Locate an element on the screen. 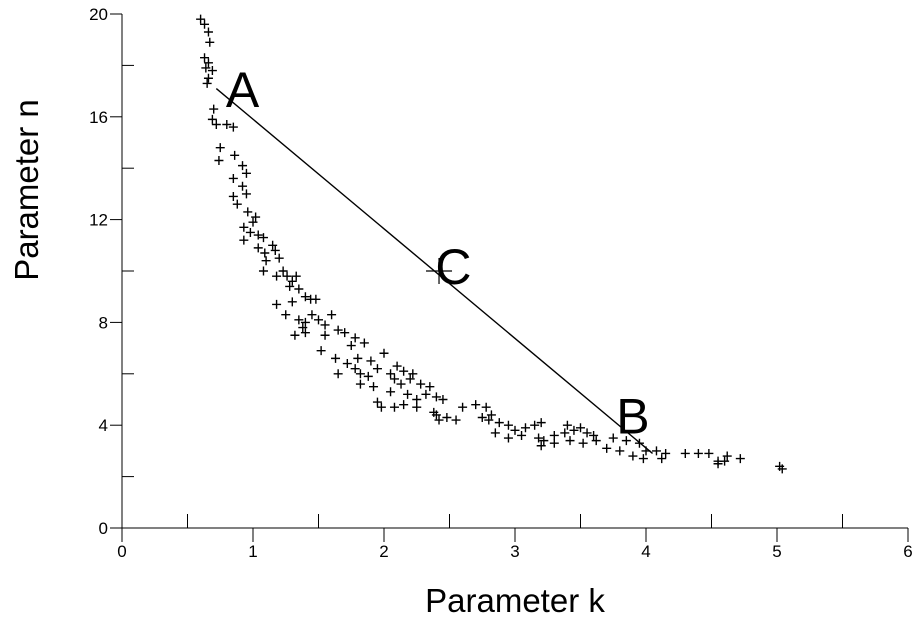  x-tick-label: 2 is located at coordinates (383, 551).